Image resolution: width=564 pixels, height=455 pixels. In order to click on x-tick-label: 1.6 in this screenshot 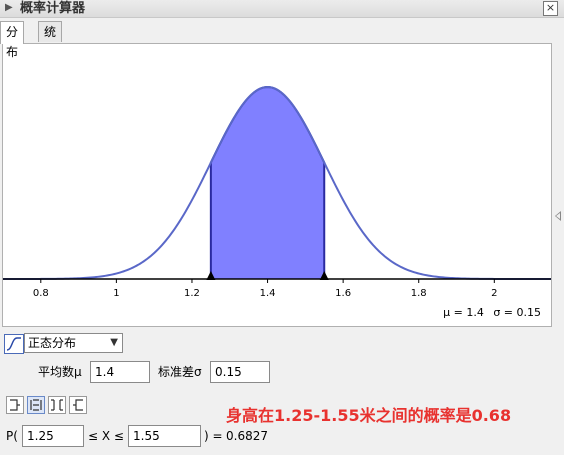, I will do `click(343, 293)`.